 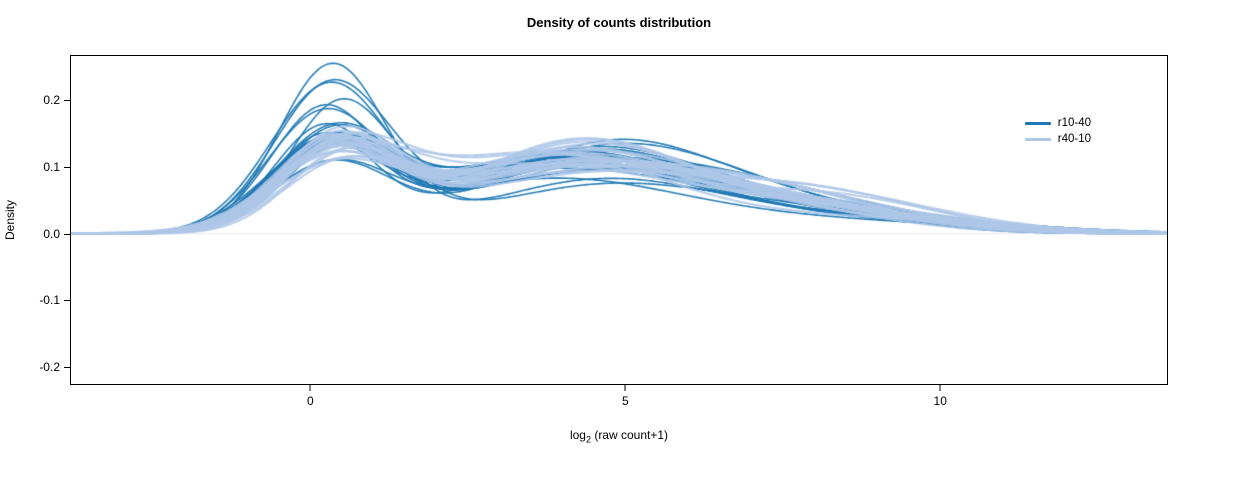 I want to click on y-tick-label: 0.2, so click(x=51, y=100).